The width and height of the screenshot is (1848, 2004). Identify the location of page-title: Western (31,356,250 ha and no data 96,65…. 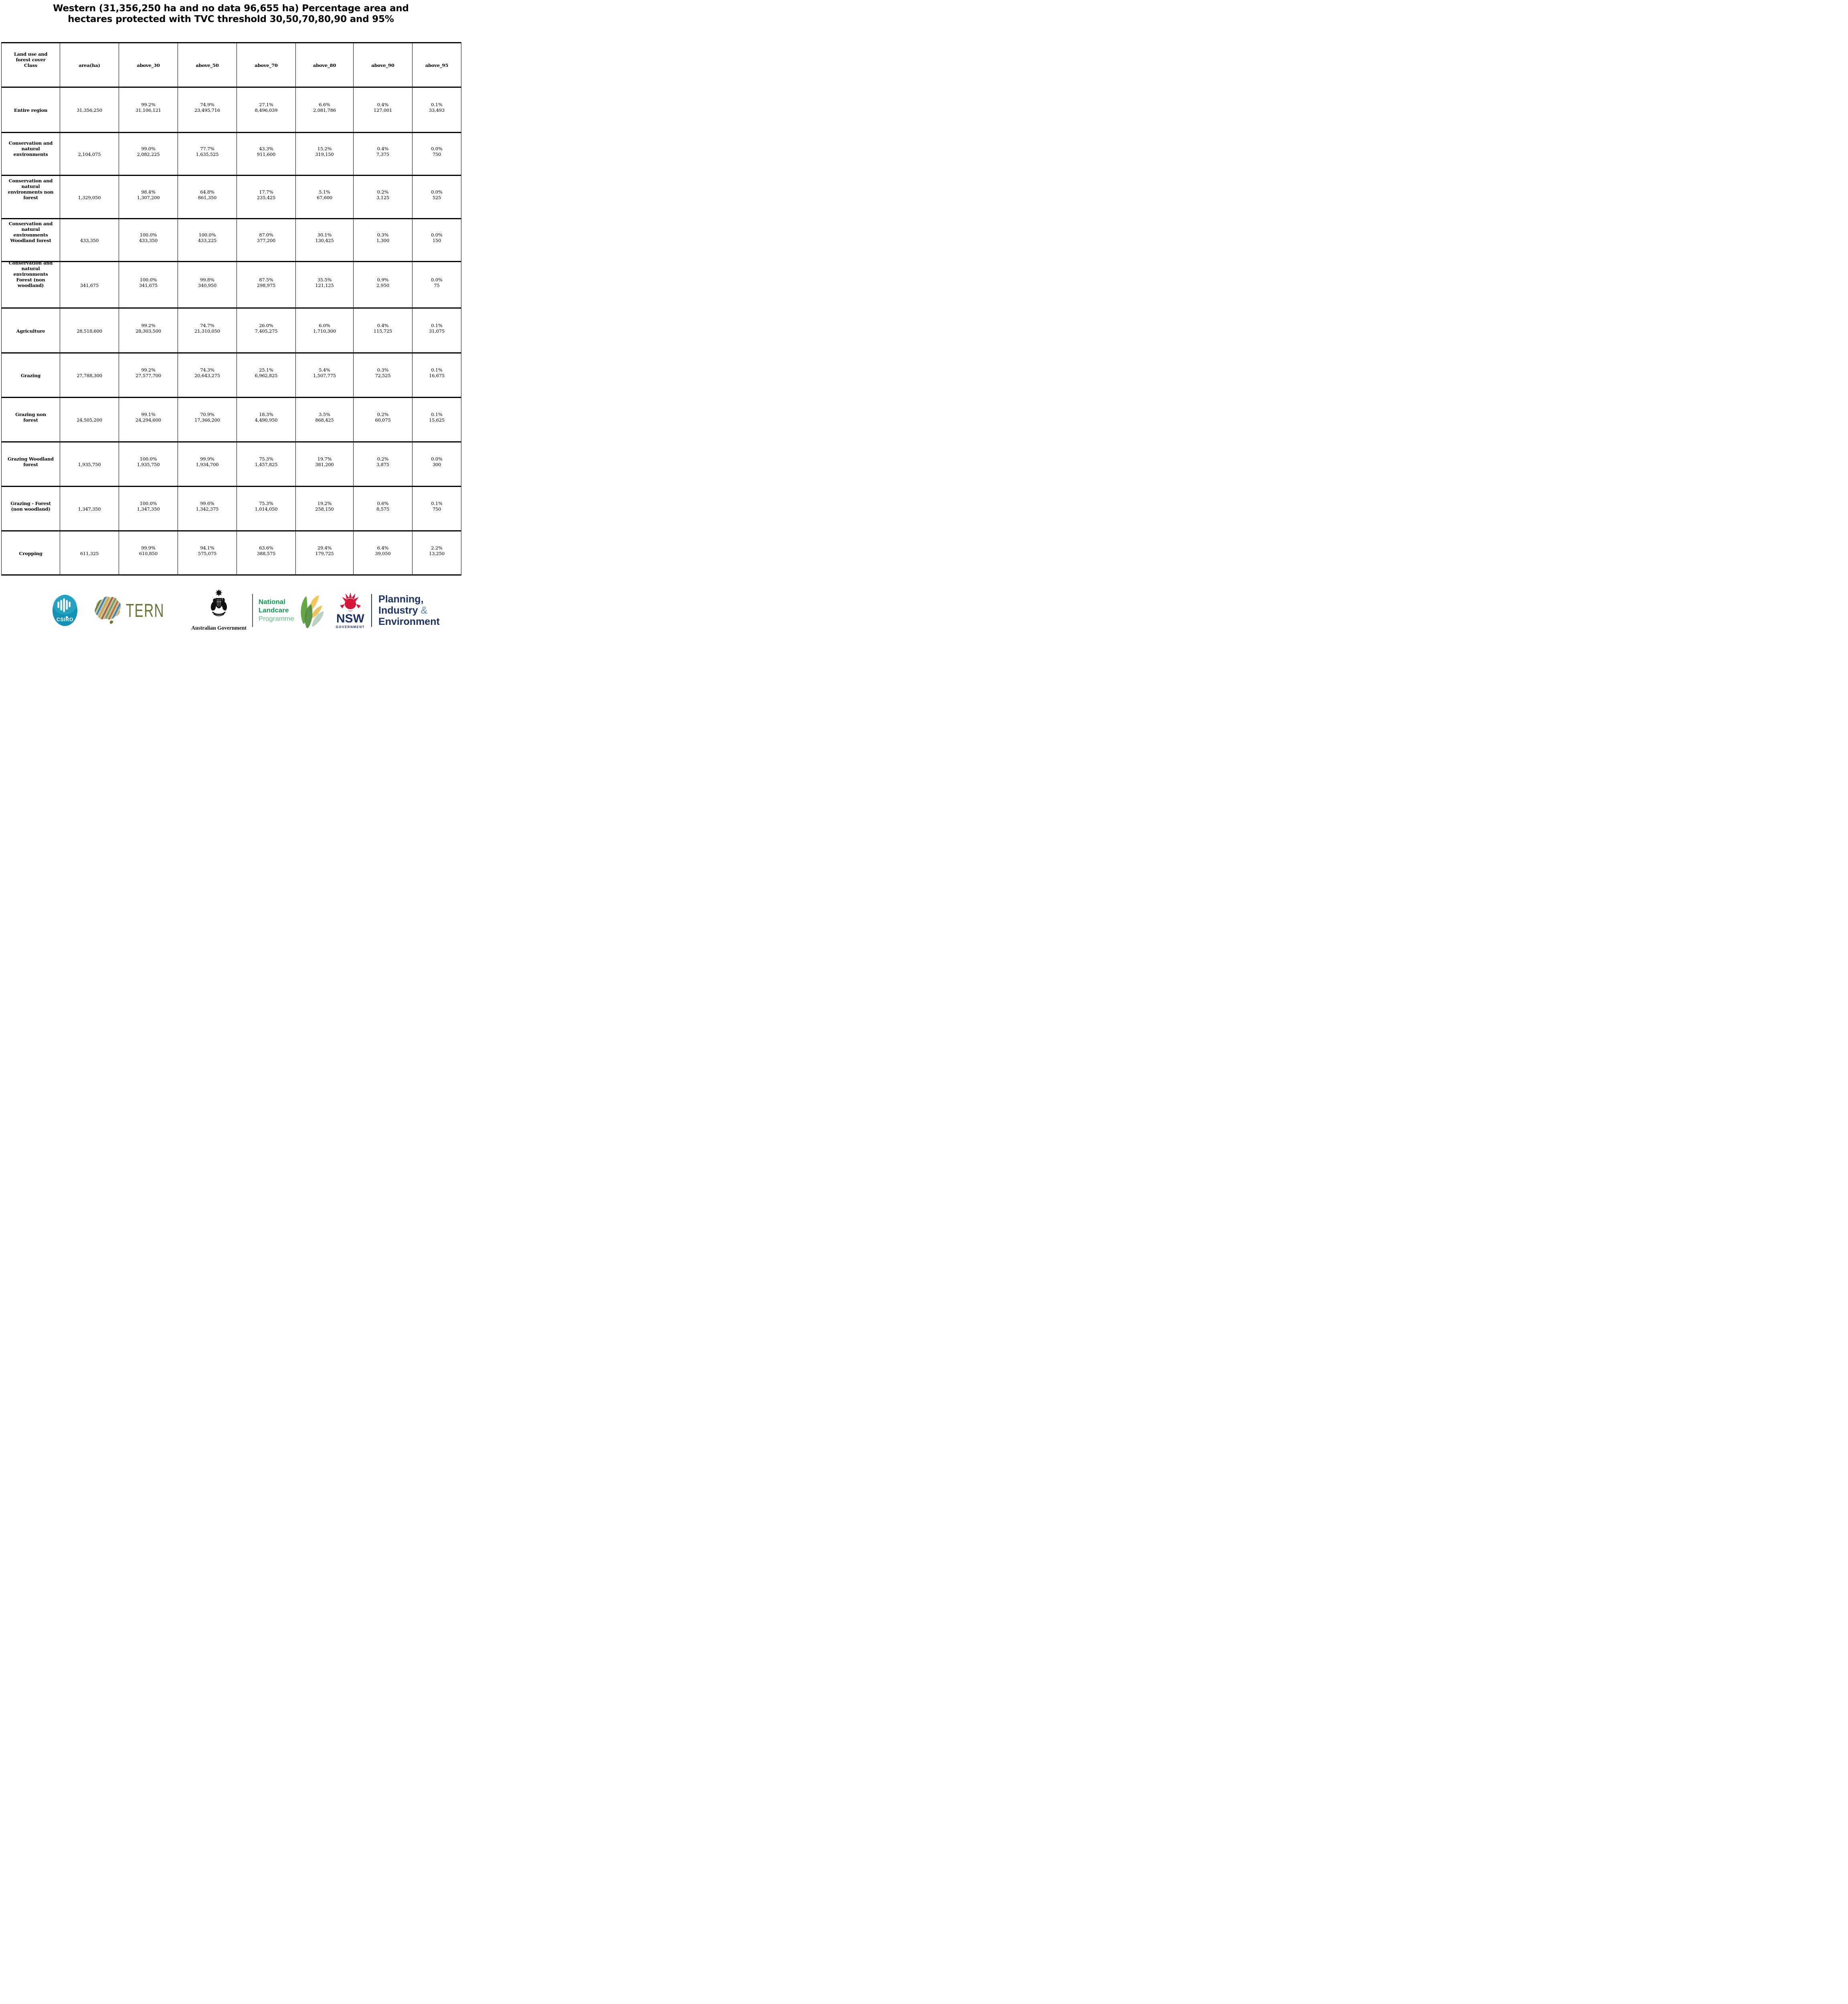
(231, 13).